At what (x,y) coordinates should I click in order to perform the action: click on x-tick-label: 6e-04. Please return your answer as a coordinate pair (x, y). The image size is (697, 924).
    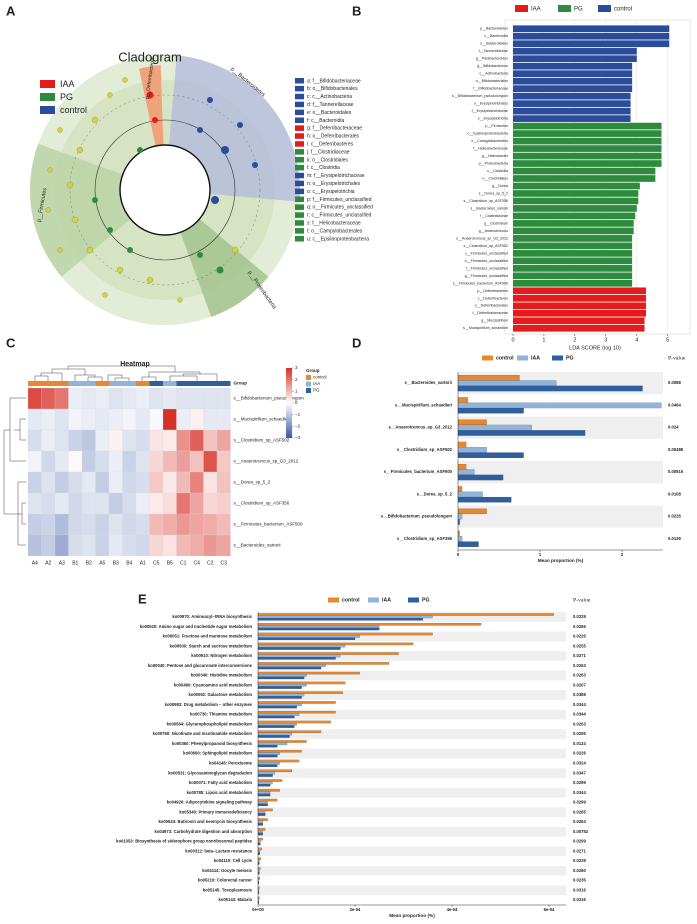
    Looking at the image, I should click on (549, 909).